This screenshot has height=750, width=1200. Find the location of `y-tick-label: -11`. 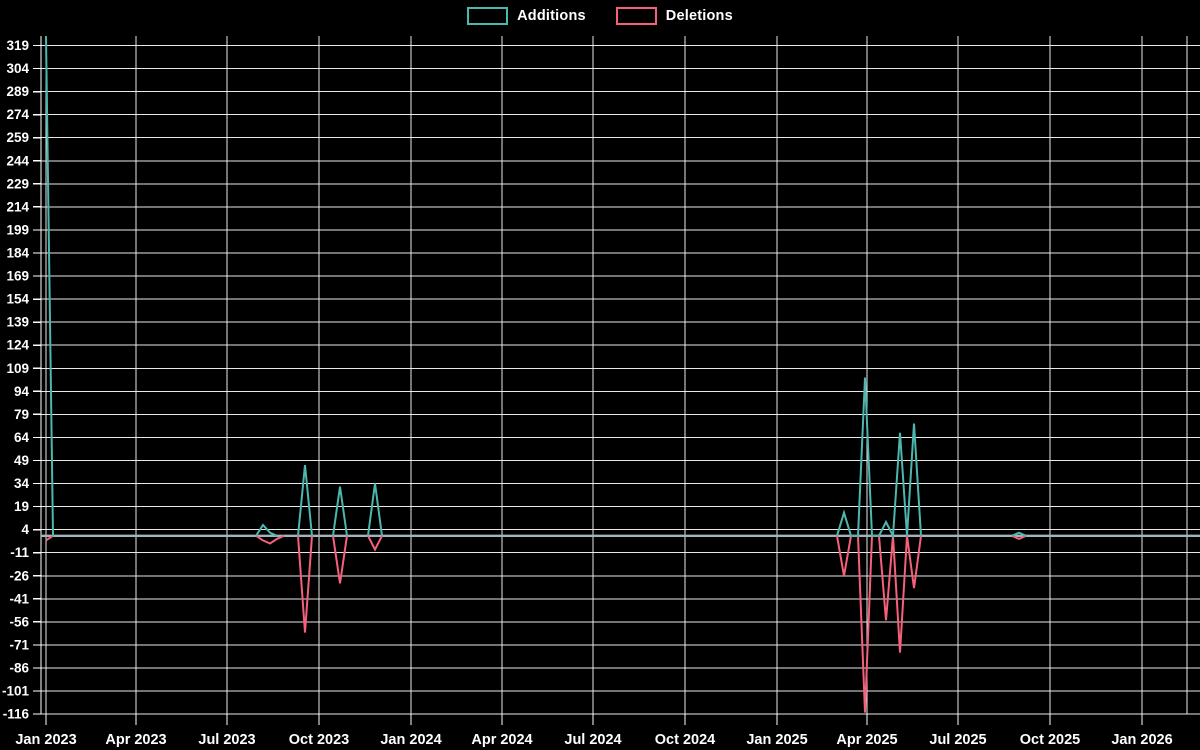

y-tick-label: -11 is located at coordinates (19, 552).